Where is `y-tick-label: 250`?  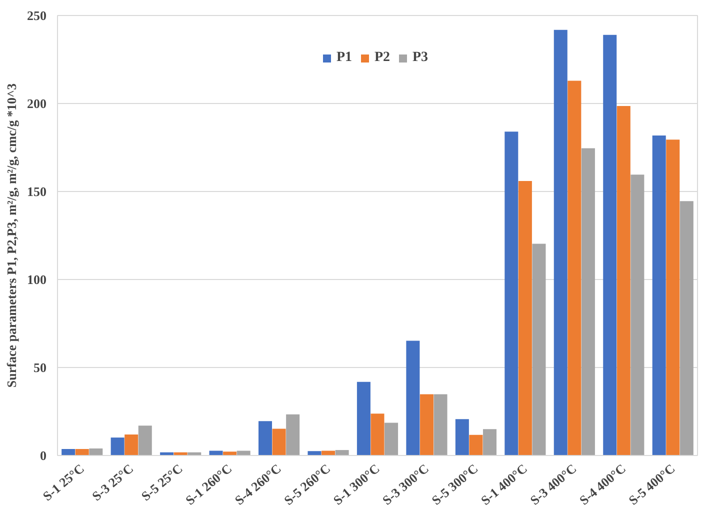
y-tick-label: 250 is located at coordinates (36, 15).